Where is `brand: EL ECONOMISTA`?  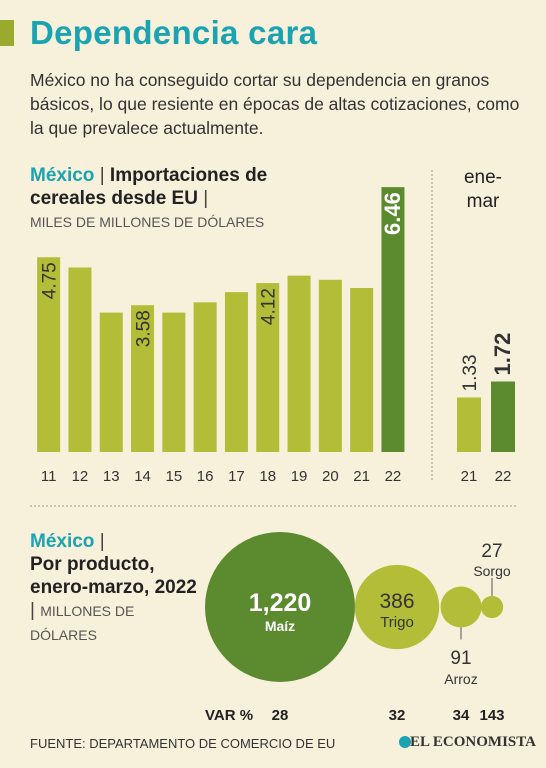
brand: EL ECONOMISTA is located at coordinates (473, 742).